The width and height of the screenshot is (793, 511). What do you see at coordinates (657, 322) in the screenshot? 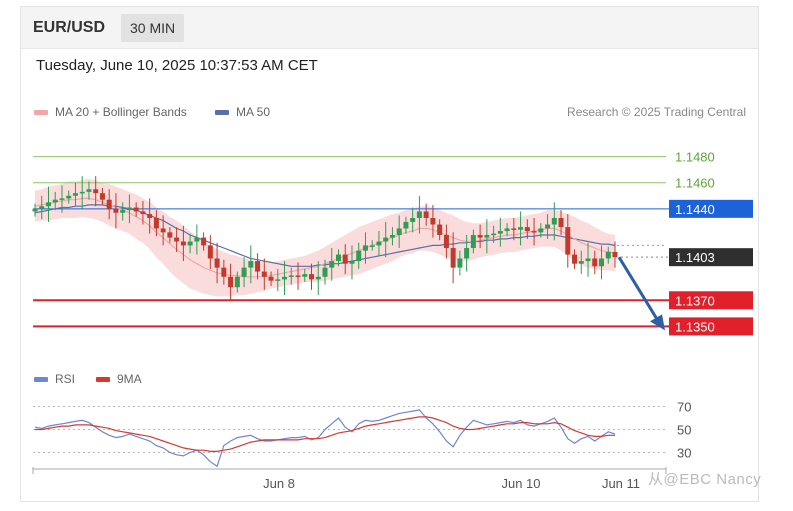
I see `arrow-down-icon` at bounding box center [657, 322].